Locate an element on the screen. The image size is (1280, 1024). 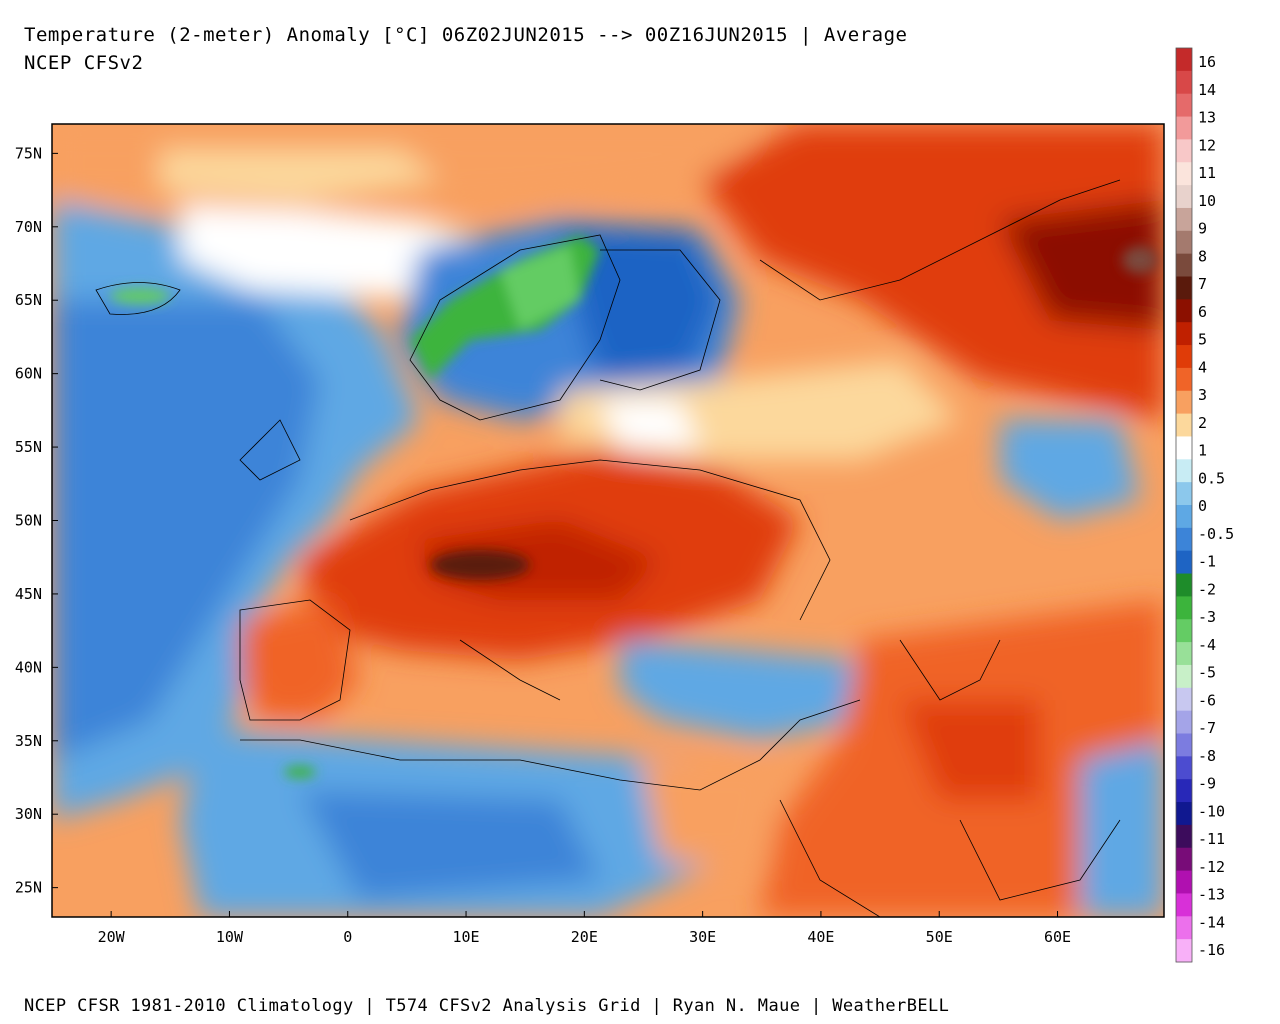
lat-tick-label: 70N is located at coordinates (28, 227).